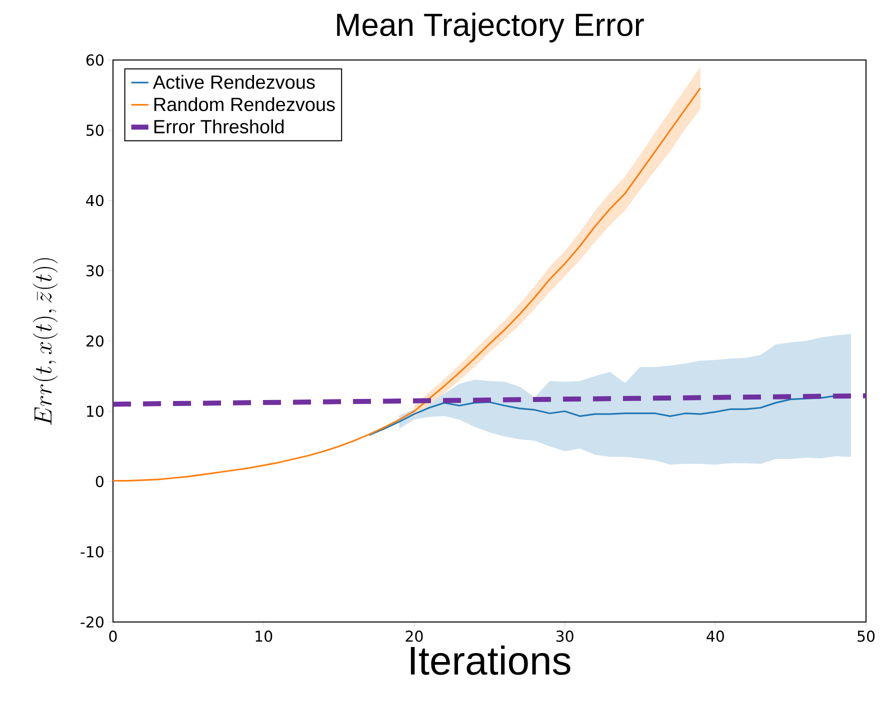  I want to click on x-tick-label: 10, so click(264, 636).